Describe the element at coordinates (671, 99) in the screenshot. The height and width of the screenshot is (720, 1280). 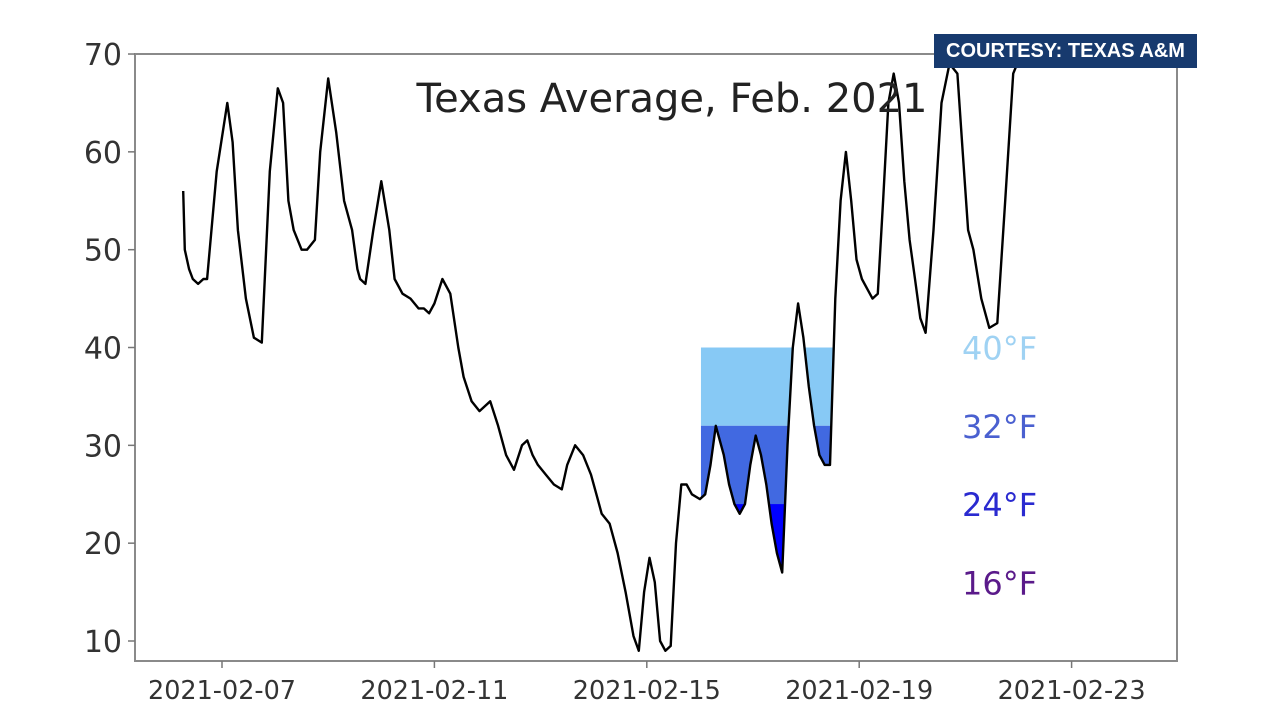
I see `chart-title: Texas Average, Feb. 2021` at that location.